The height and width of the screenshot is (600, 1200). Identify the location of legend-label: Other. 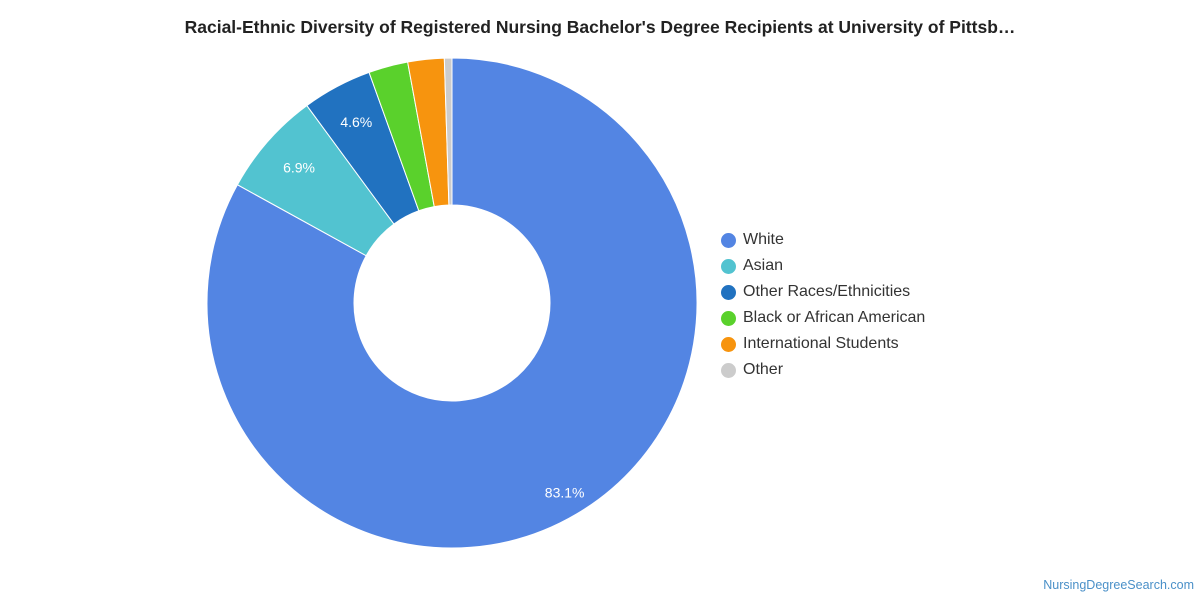
(763, 369).